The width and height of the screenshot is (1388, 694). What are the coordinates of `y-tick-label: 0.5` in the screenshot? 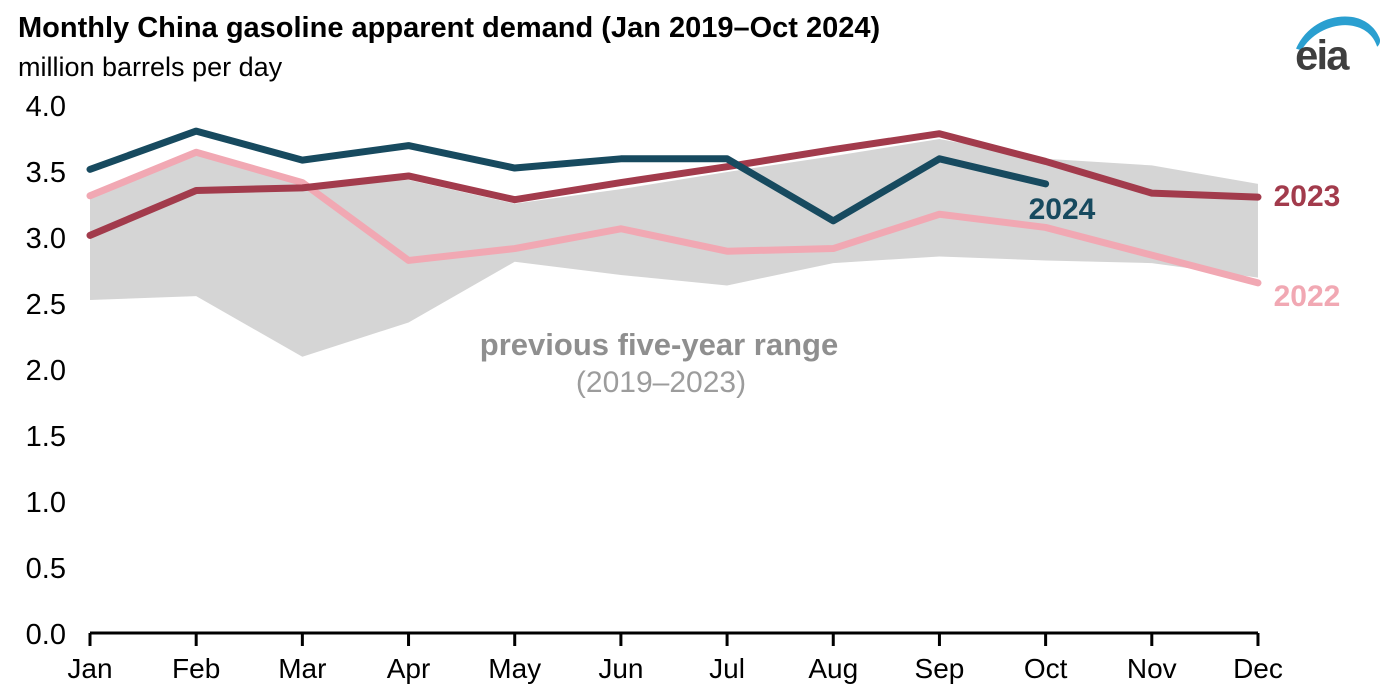 It's located at (46, 569).